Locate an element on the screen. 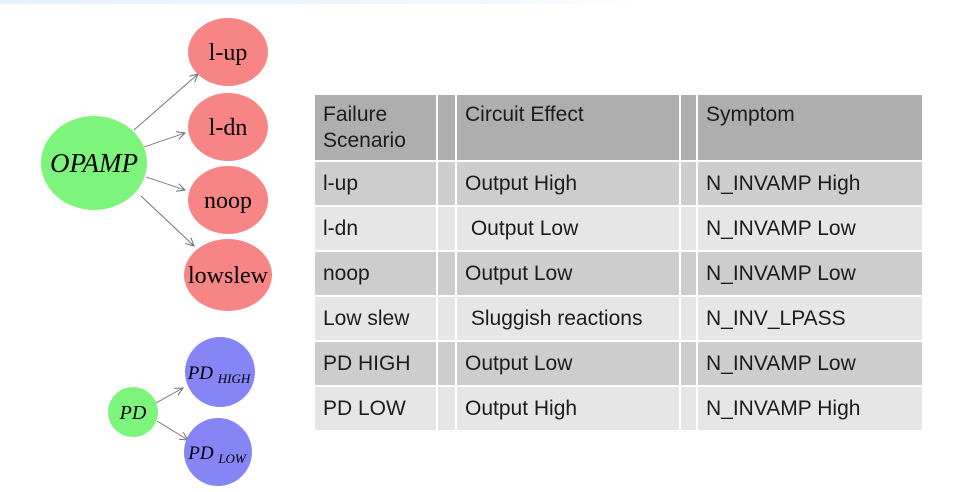 The image size is (964, 492). cell-scenario: PD HIGH is located at coordinates (375, 363).